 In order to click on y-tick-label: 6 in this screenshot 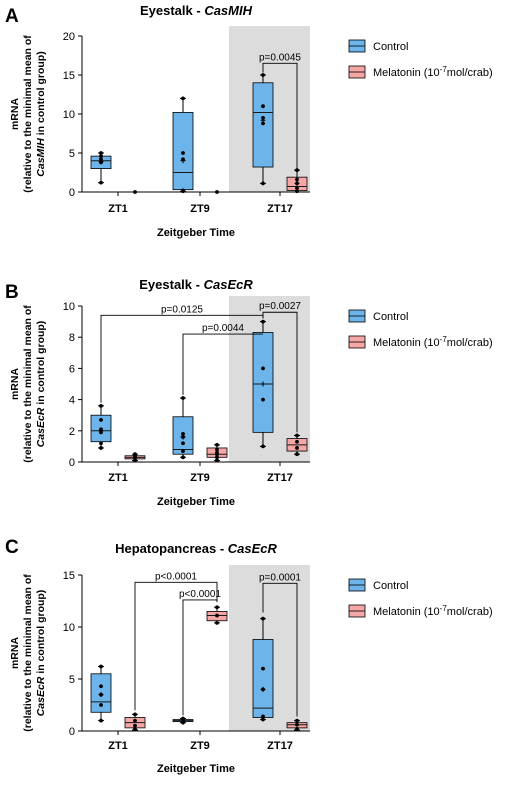, I will do `click(72, 369)`.